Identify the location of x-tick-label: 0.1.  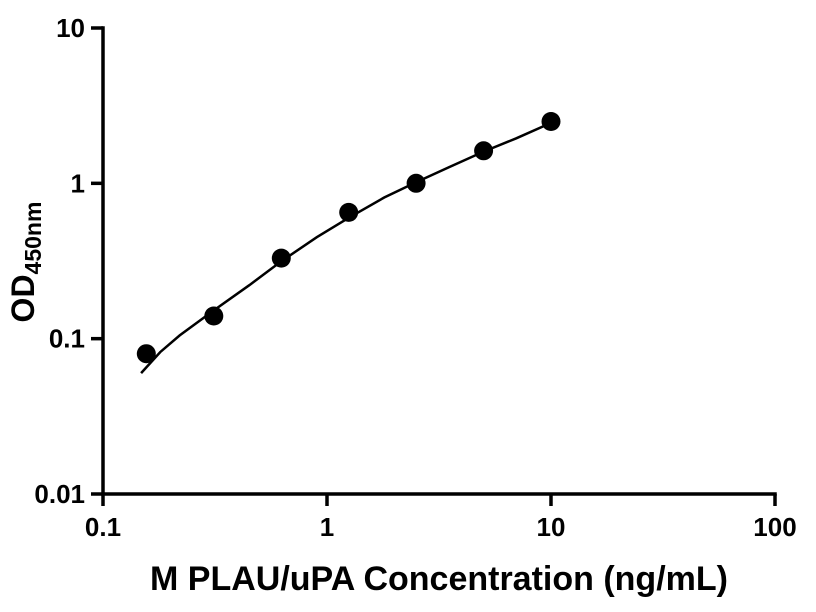
(103, 527).